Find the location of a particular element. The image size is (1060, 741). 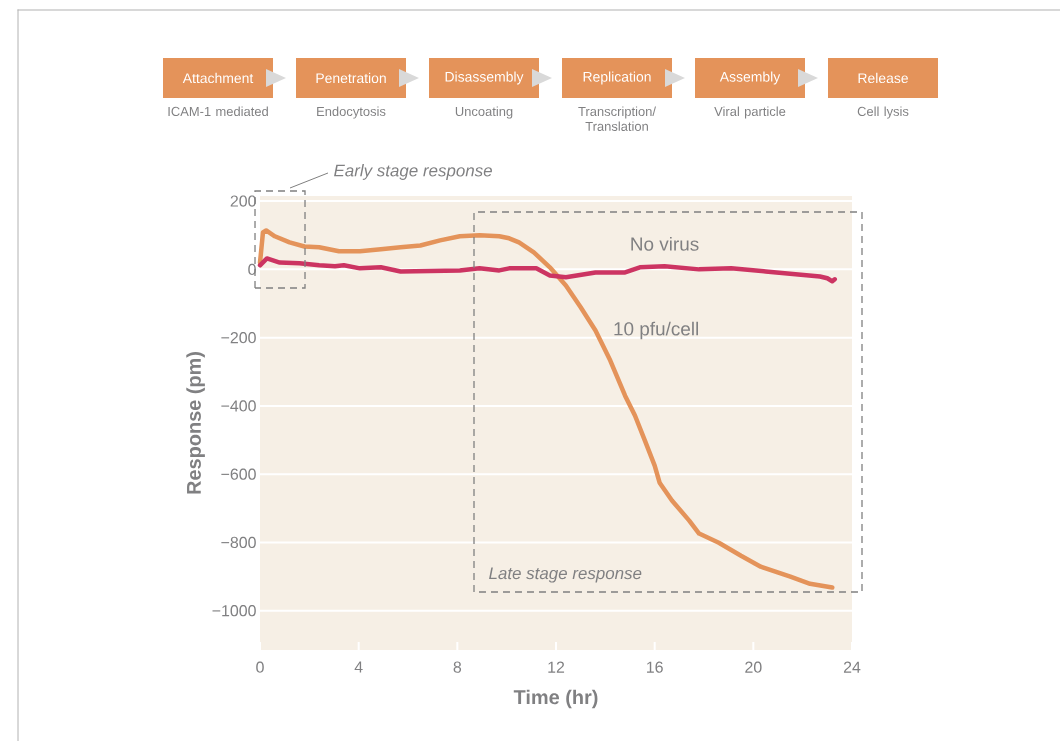

text: Attachment is located at coordinates (218, 78).